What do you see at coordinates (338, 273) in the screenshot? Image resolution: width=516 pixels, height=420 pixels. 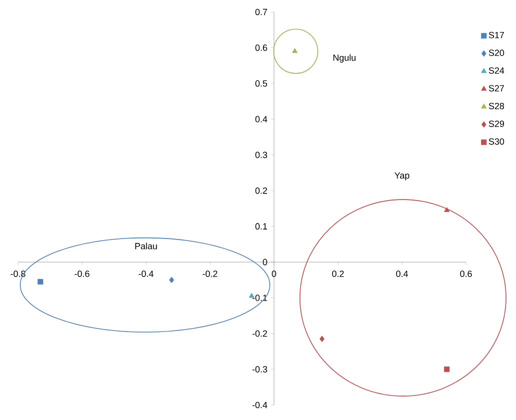 I see `x-tick-label: 0.2` at bounding box center [338, 273].